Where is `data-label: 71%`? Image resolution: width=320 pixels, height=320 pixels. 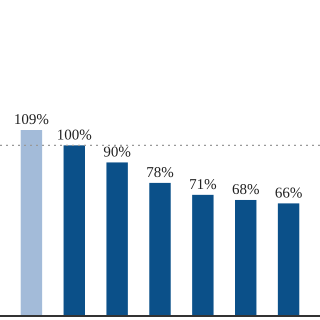
data-label: 71% is located at coordinates (203, 184).